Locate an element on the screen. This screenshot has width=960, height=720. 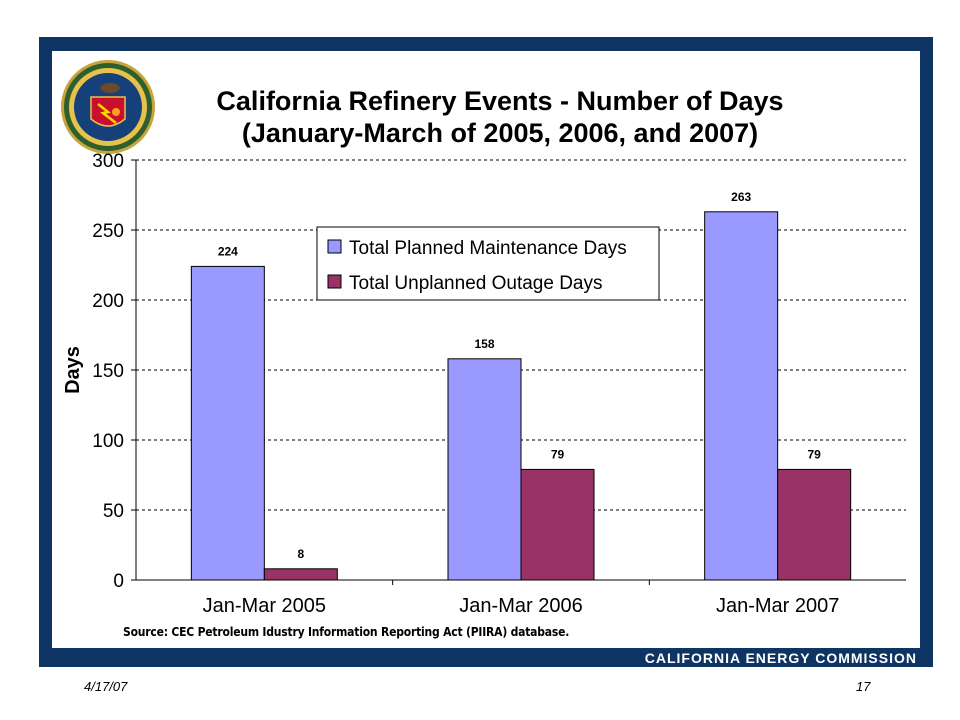
legend-box is located at coordinates (488, 263).